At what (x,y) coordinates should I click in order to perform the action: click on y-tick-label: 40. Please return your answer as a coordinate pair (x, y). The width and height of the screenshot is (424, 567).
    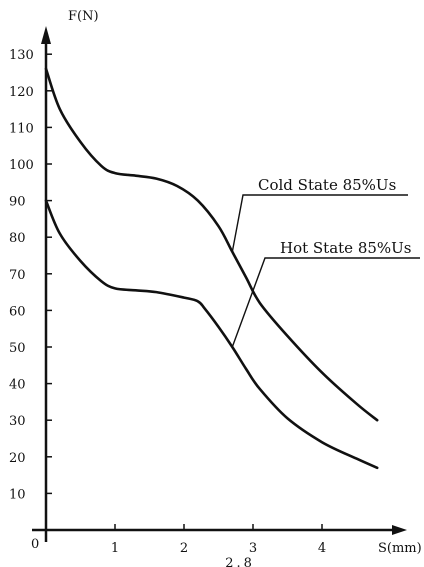
    Looking at the image, I should click on (17, 385).